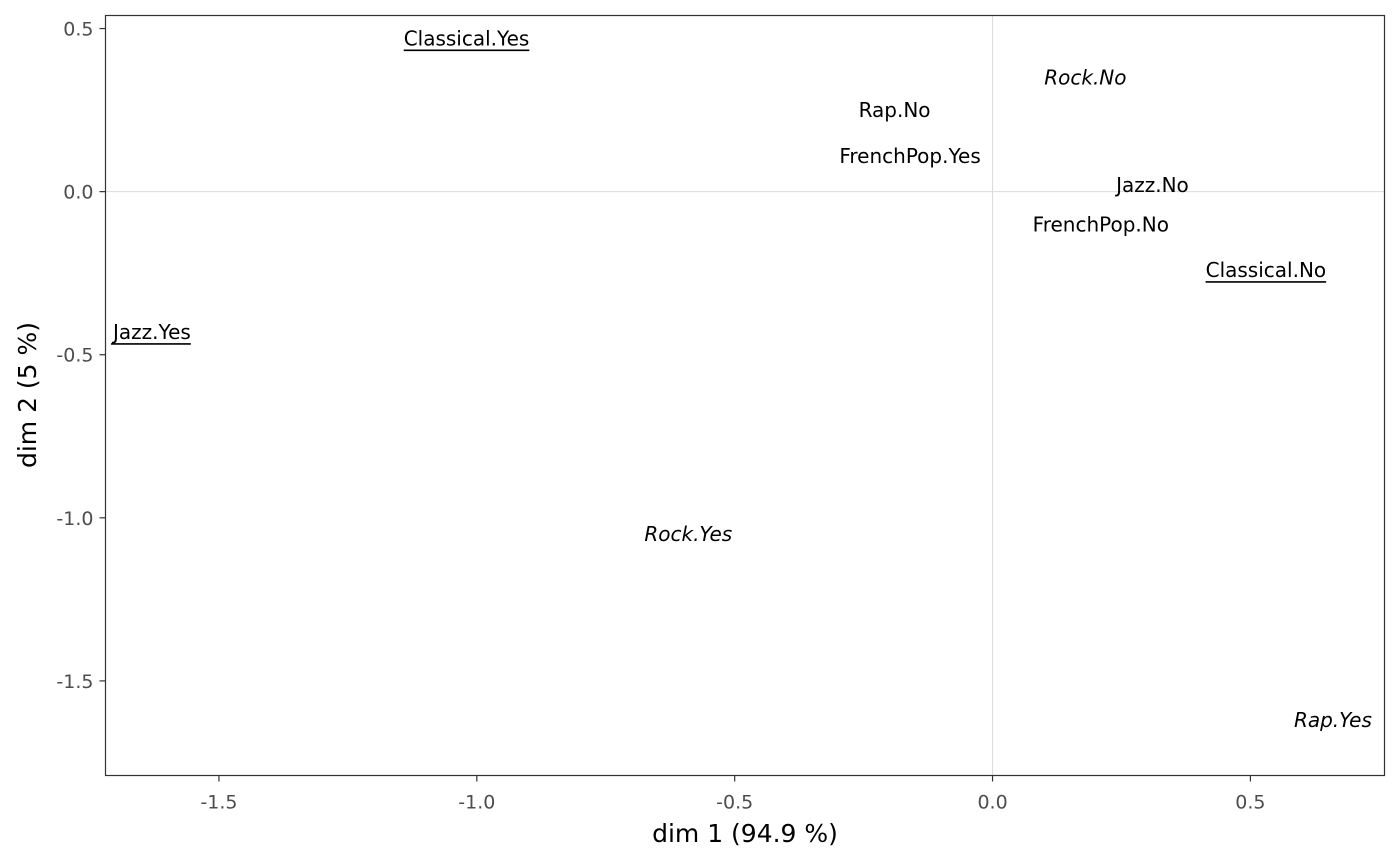 This screenshot has height=866, width=1400. What do you see at coordinates (78, 193) in the screenshot?
I see `y-tick-label: 0.0` at bounding box center [78, 193].